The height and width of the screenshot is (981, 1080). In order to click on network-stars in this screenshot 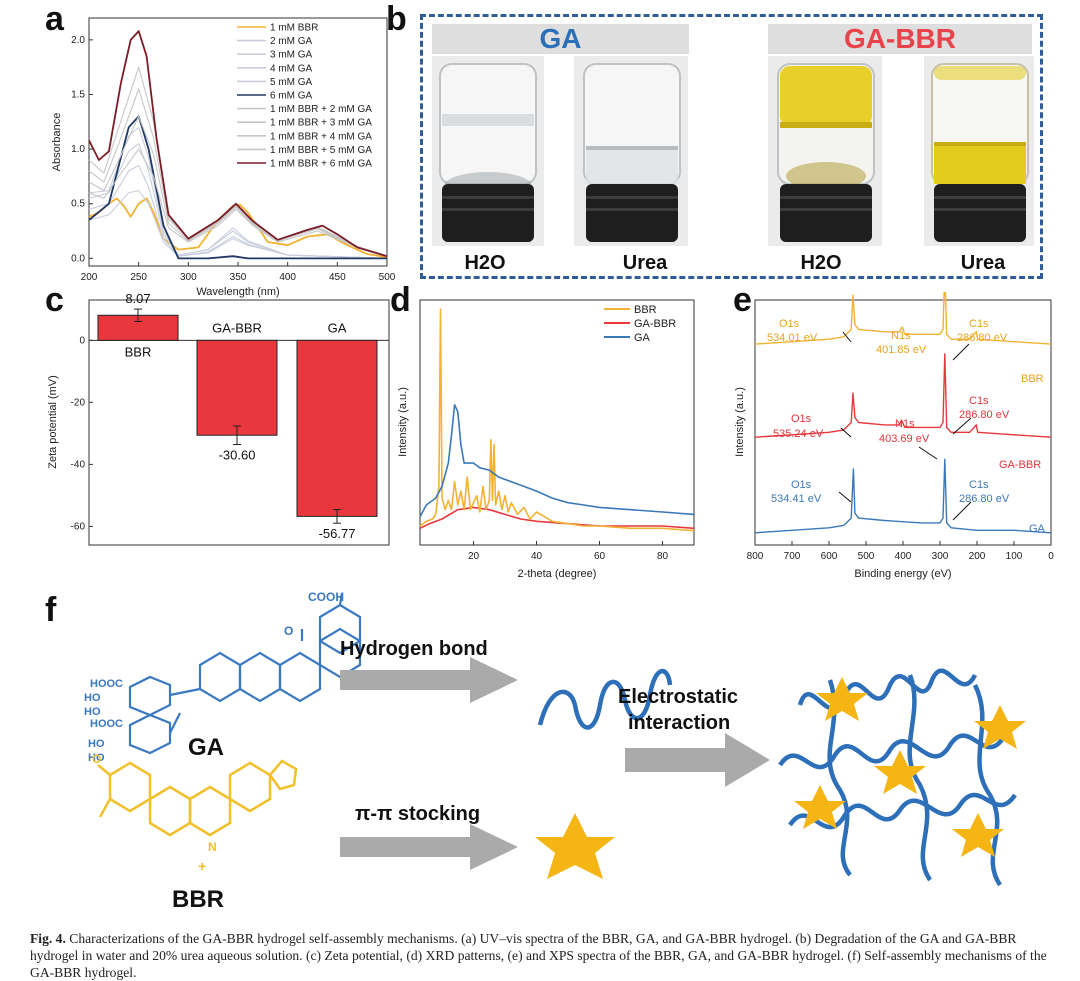, I will do `click(910, 767)`.